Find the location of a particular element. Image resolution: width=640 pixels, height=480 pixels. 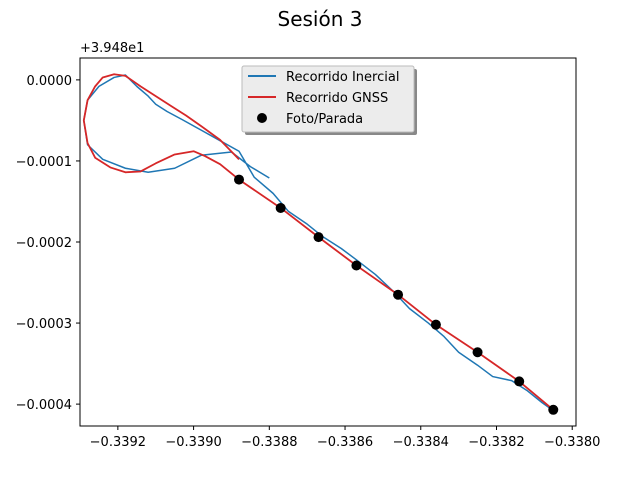

x-tick-label: −0.3382 is located at coordinates (496, 442).